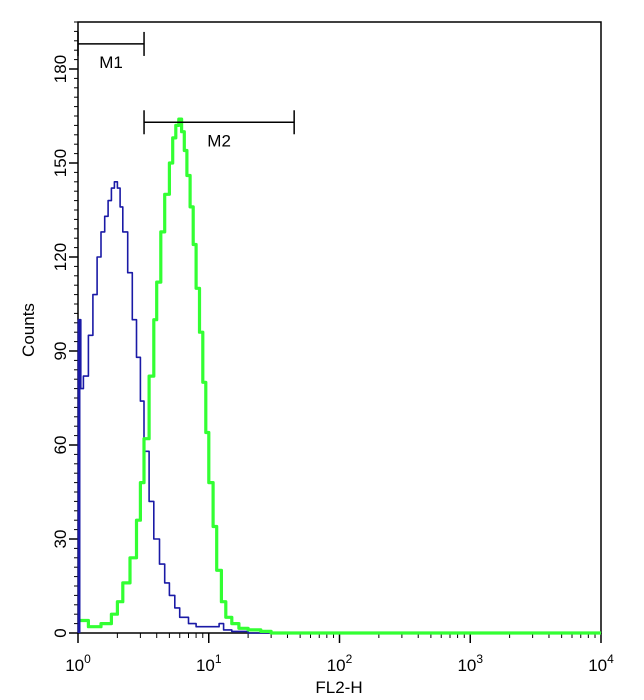 The image size is (644, 700). I want to click on x-tick-label: 10², so click(340, 663).